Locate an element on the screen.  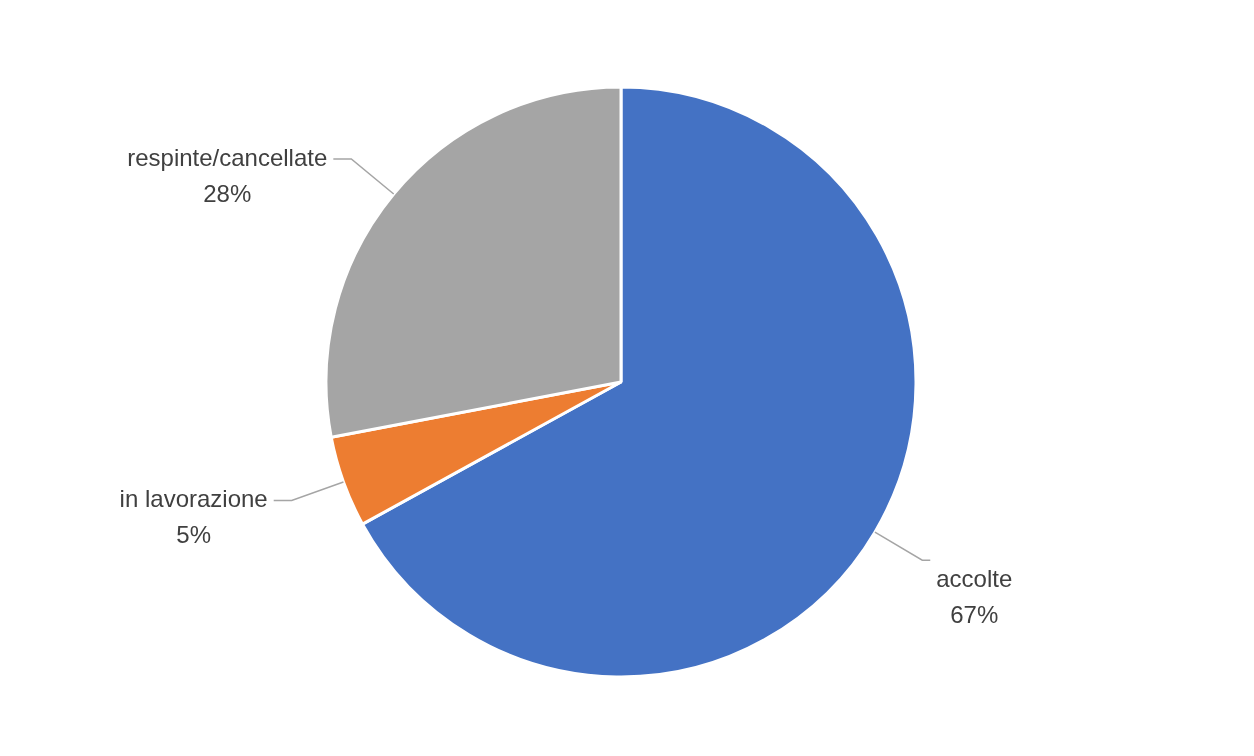
slice-label: respinte/cancellate is located at coordinates (227, 157).